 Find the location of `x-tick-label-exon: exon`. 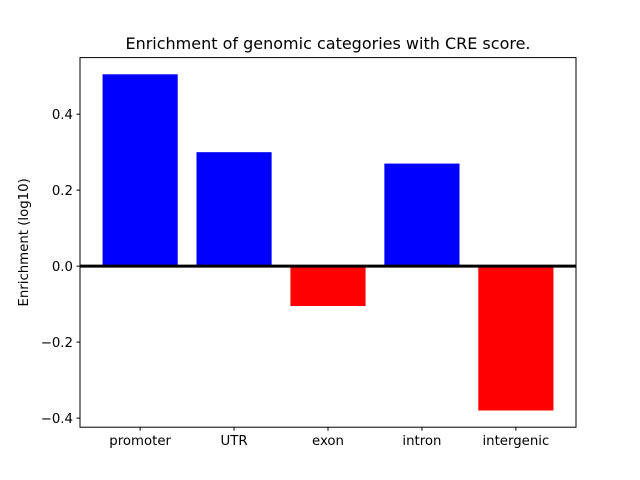

x-tick-label-exon: exon is located at coordinates (328, 441).